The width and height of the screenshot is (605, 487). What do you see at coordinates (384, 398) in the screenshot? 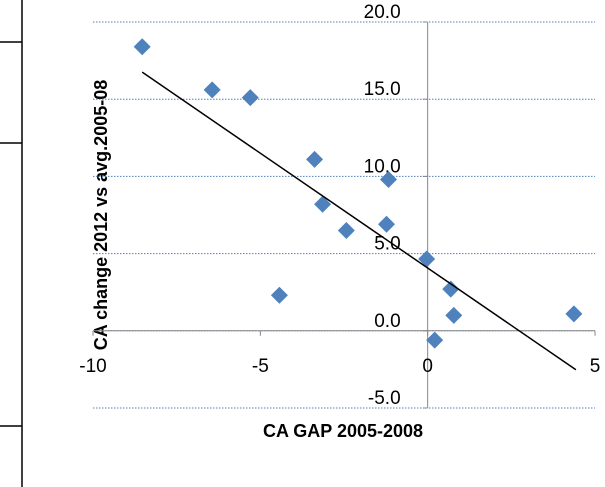
I see `y-tick-label: -5.0` at bounding box center [384, 398].